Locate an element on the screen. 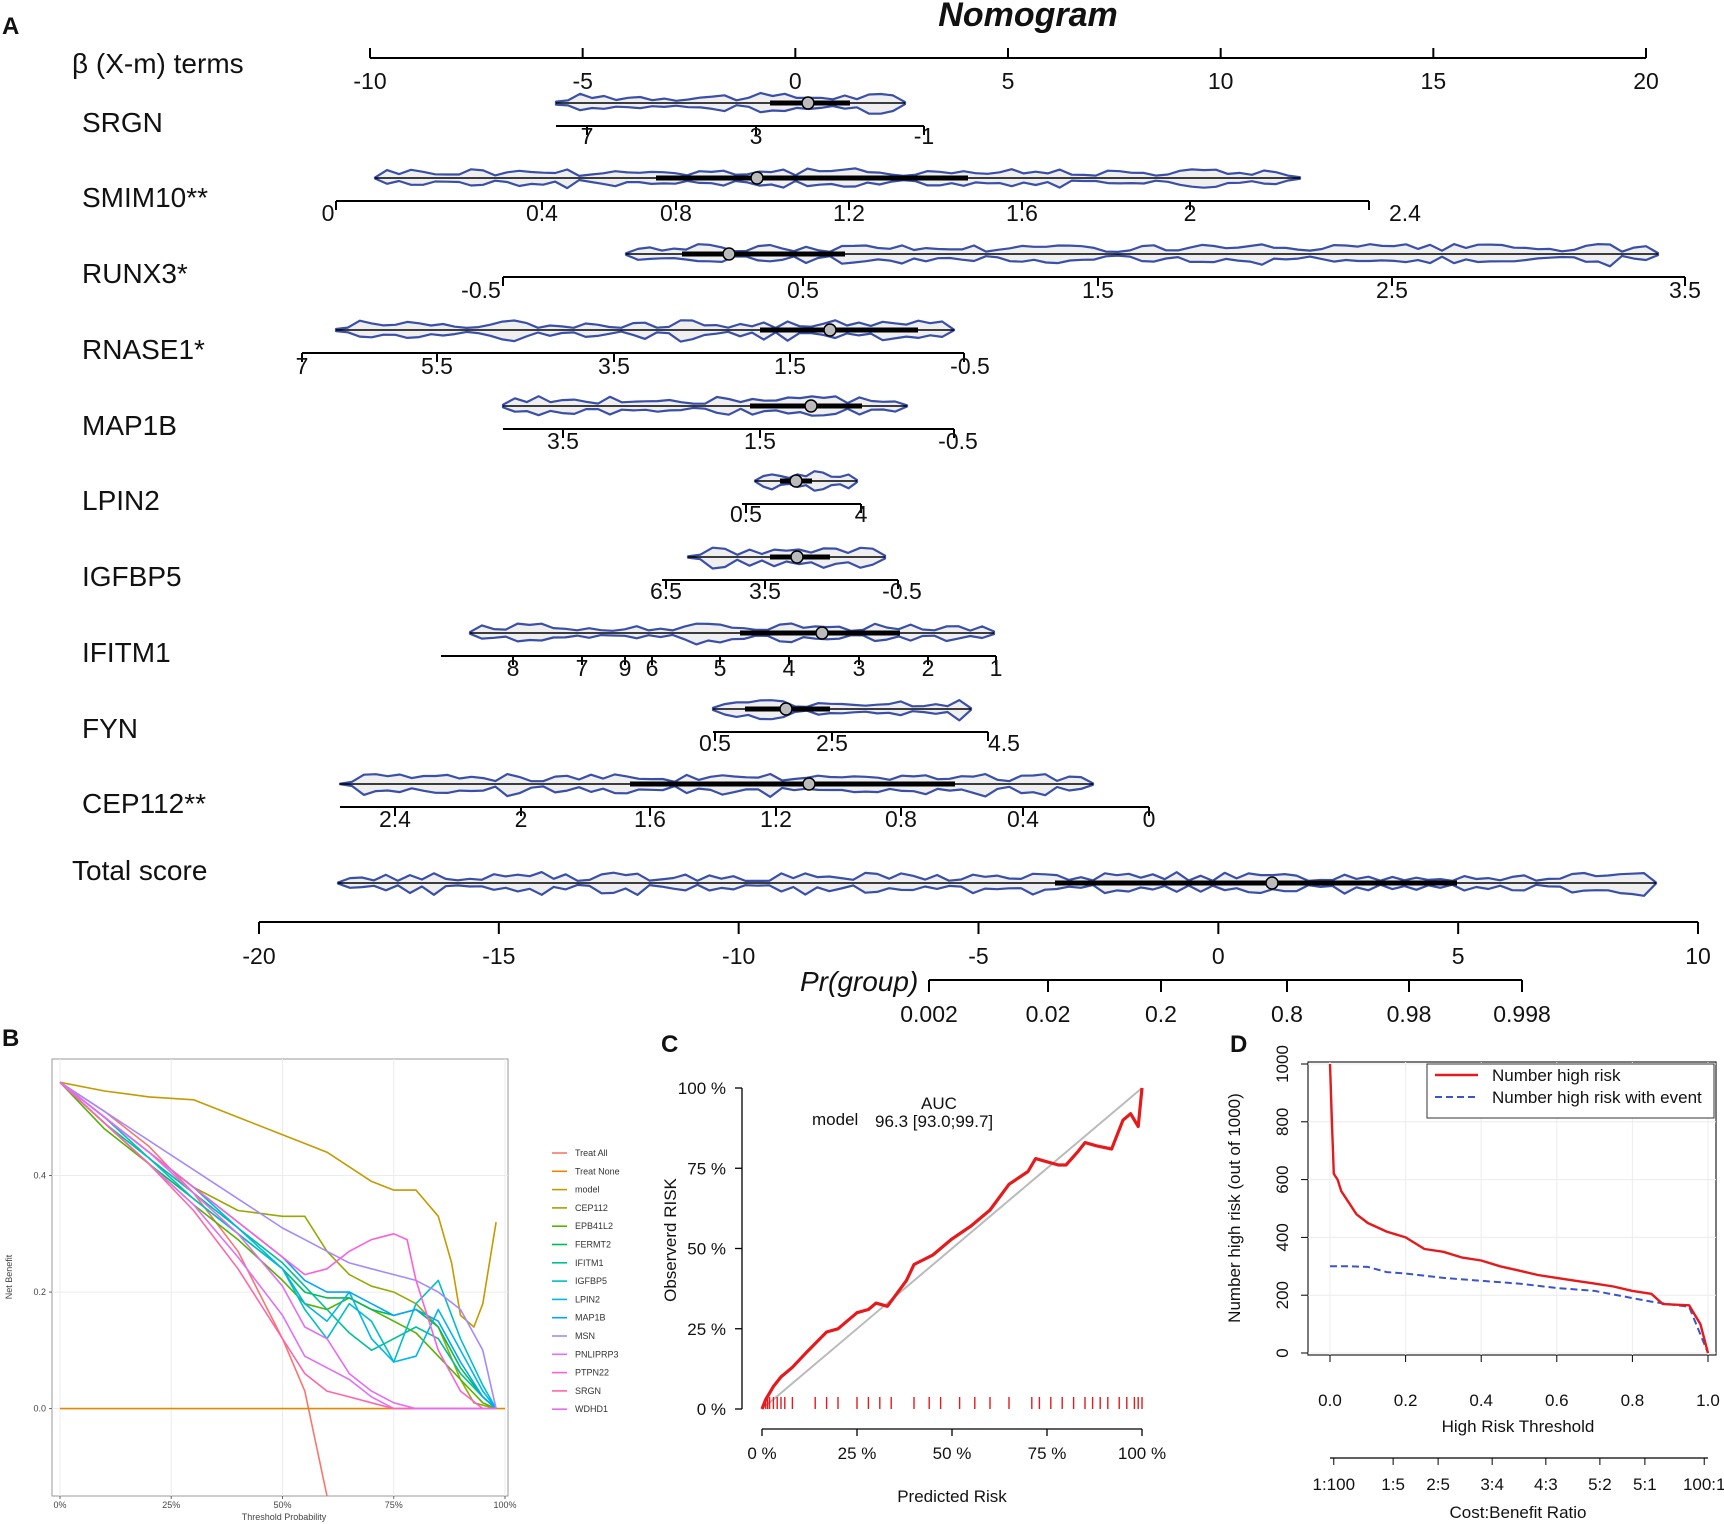 This screenshot has width=1724, height=1524. row-label: FYN is located at coordinates (110, 728).